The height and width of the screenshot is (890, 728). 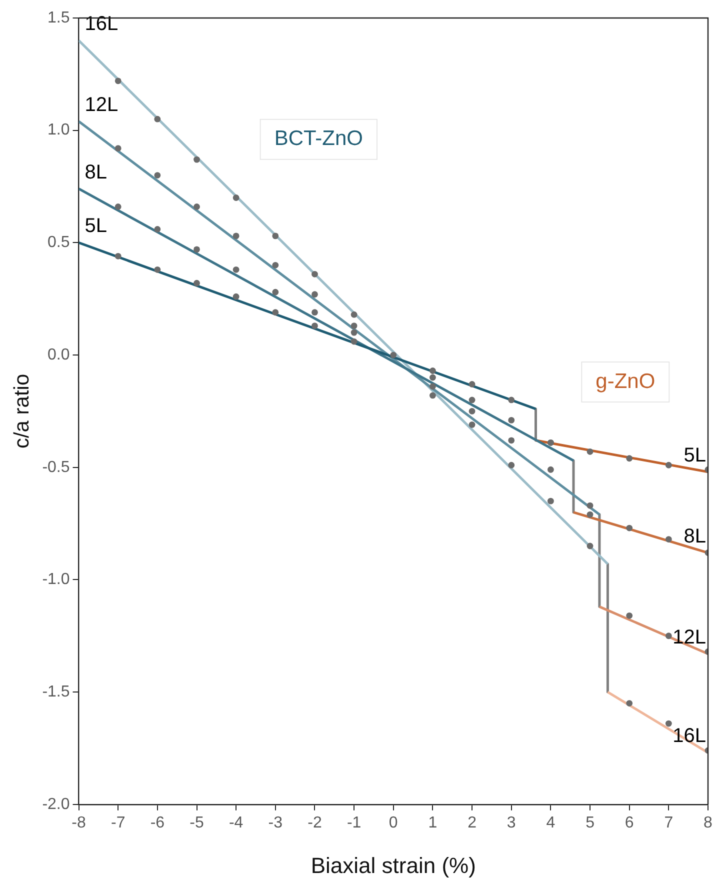 What do you see at coordinates (197, 823) in the screenshot?
I see `x-tick-label: -5` at bounding box center [197, 823].